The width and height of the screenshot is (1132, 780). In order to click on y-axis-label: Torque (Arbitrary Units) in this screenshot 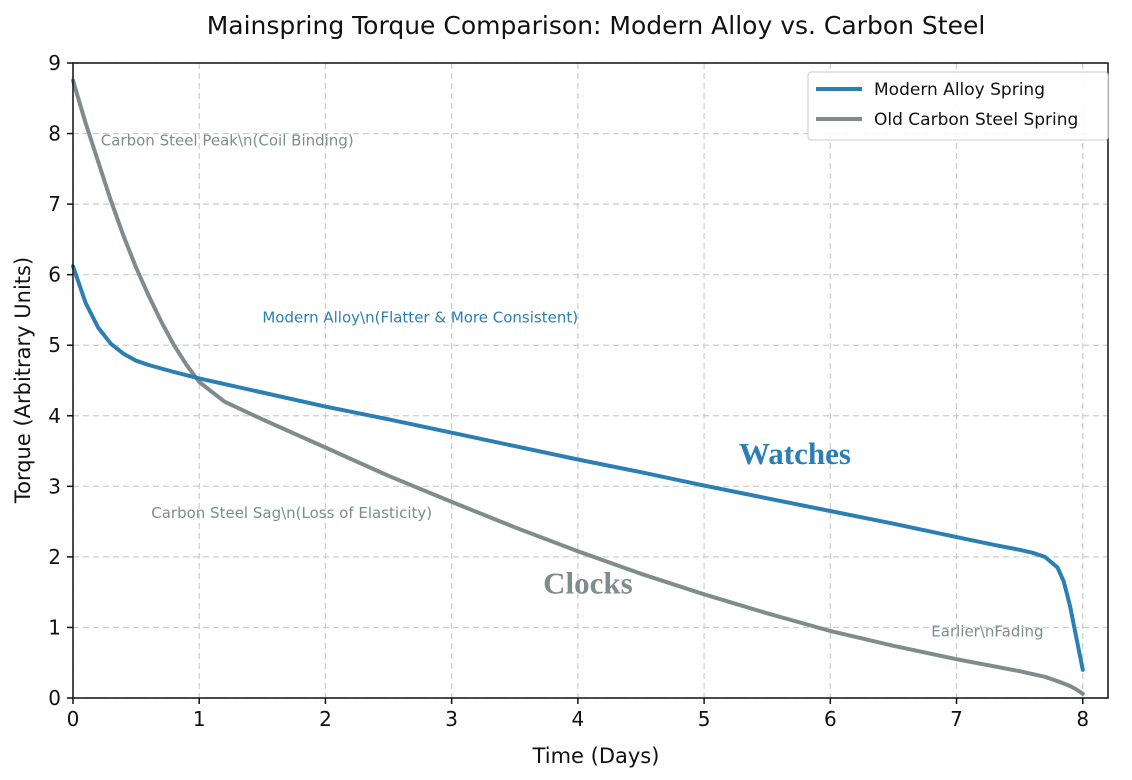, I will do `click(23, 380)`.